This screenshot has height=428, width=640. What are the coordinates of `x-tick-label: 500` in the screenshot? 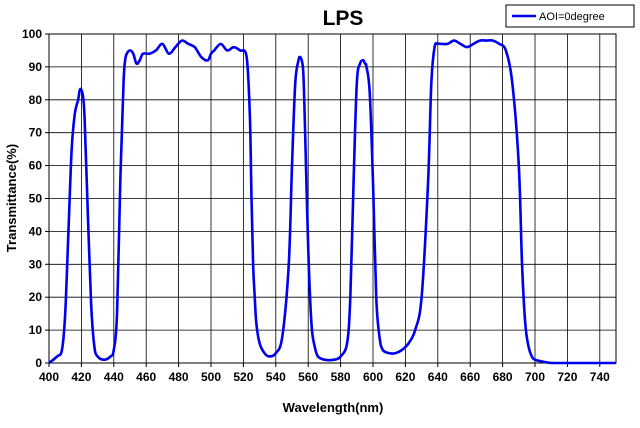 It's located at (211, 377).